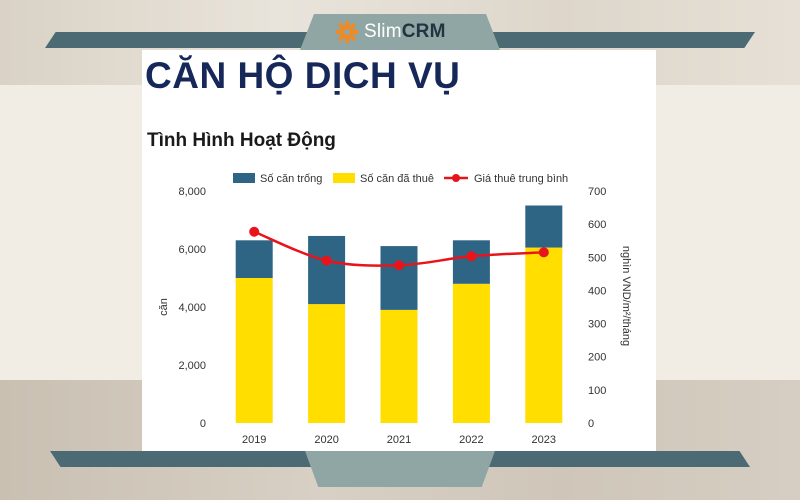 This screenshot has width=800, height=500. What do you see at coordinates (192, 192) in the screenshot?
I see `y-tick-label: 8,000` at bounding box center [192, 192].